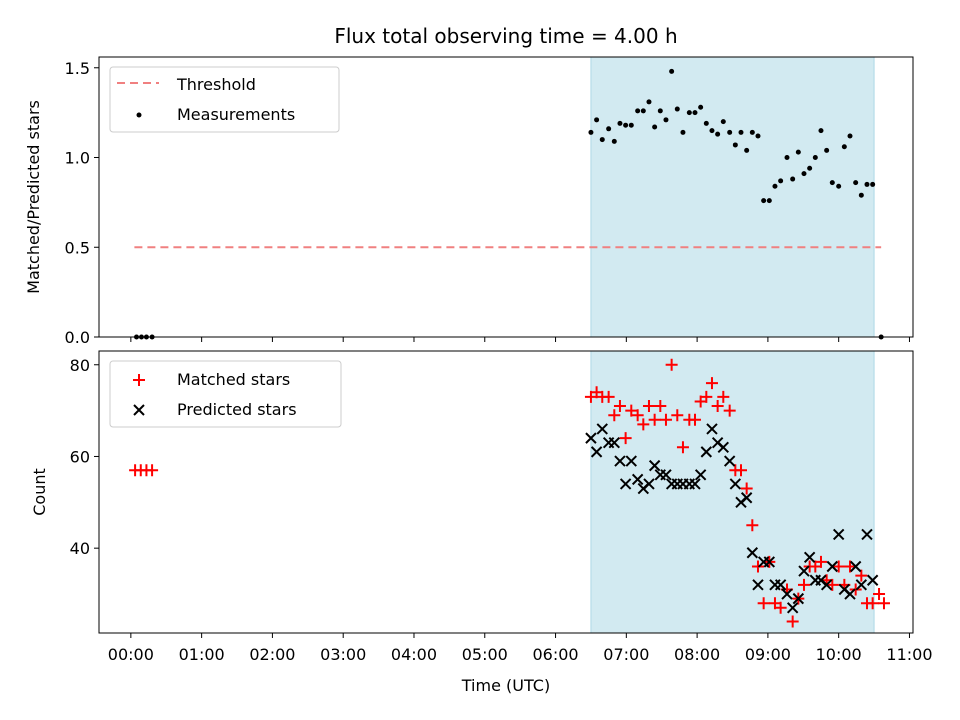 This screenshot has width=960, height=720. I want to click on legend-predicted-swatch, so click(139, 410).